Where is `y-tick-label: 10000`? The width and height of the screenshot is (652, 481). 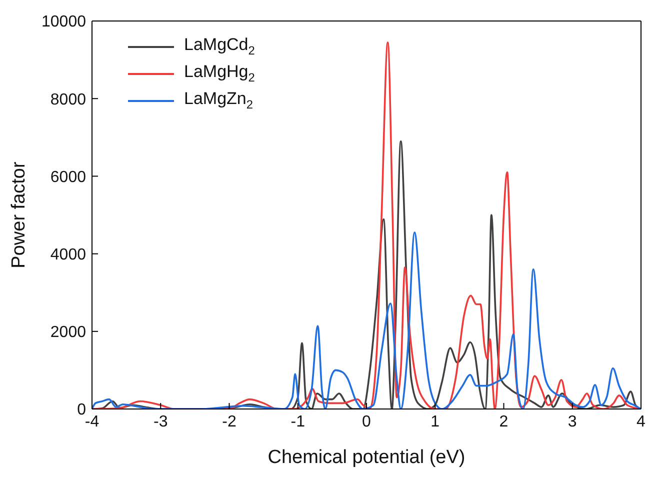 y-tick-label: 10000 is located at coordinates (64, 22).